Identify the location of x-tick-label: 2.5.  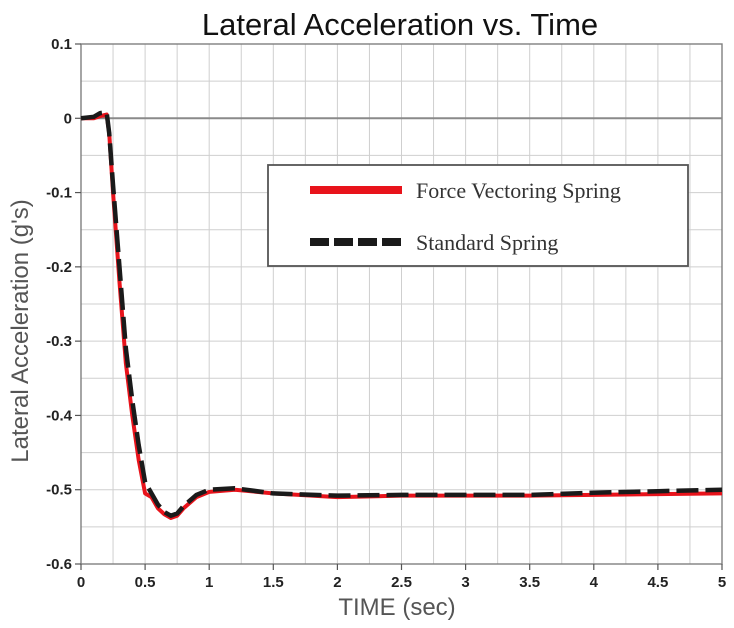
(401, 582).